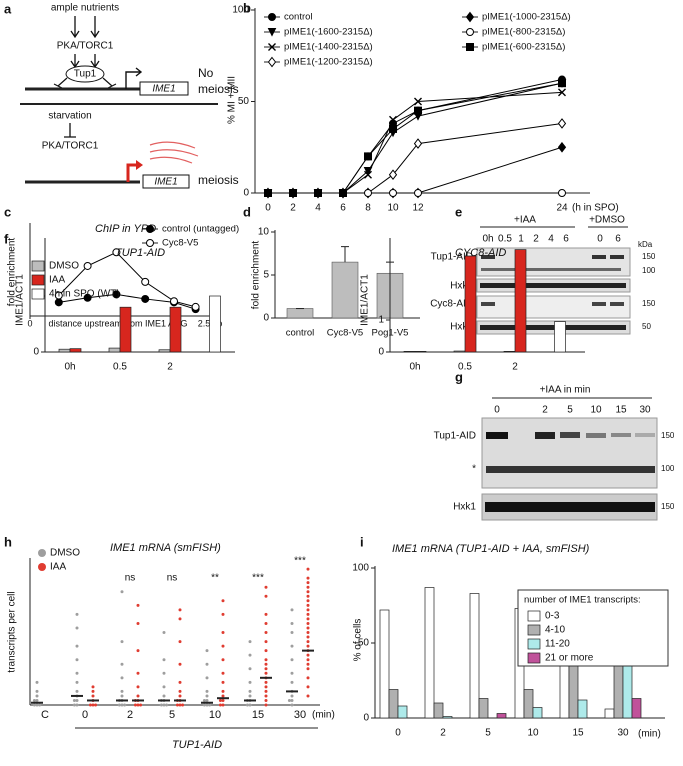 The image size is (683, 766). I want to click on band, so click(553, 285).